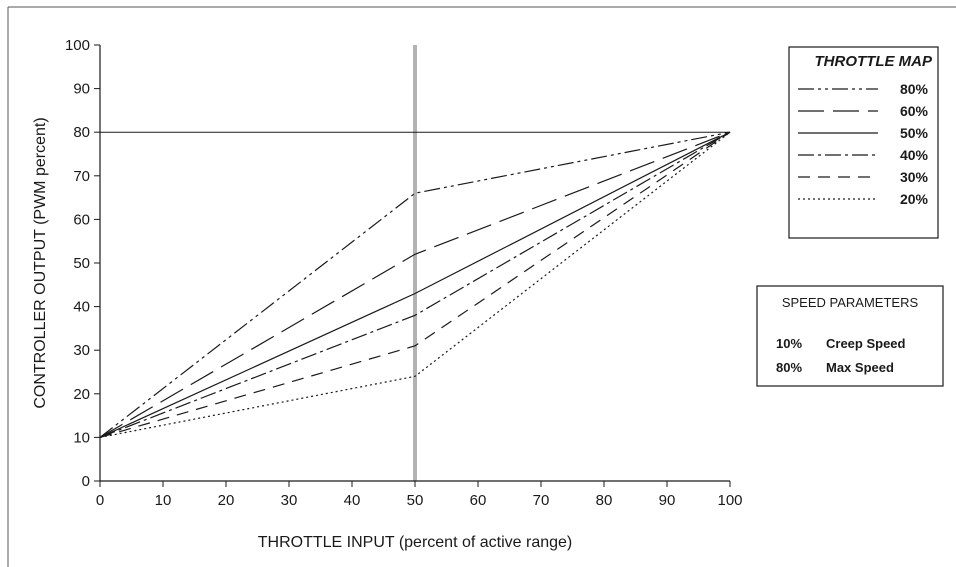 The image size is (956, 567). I want to click on legend-label-60-pct: 60%, so click(914, 111).